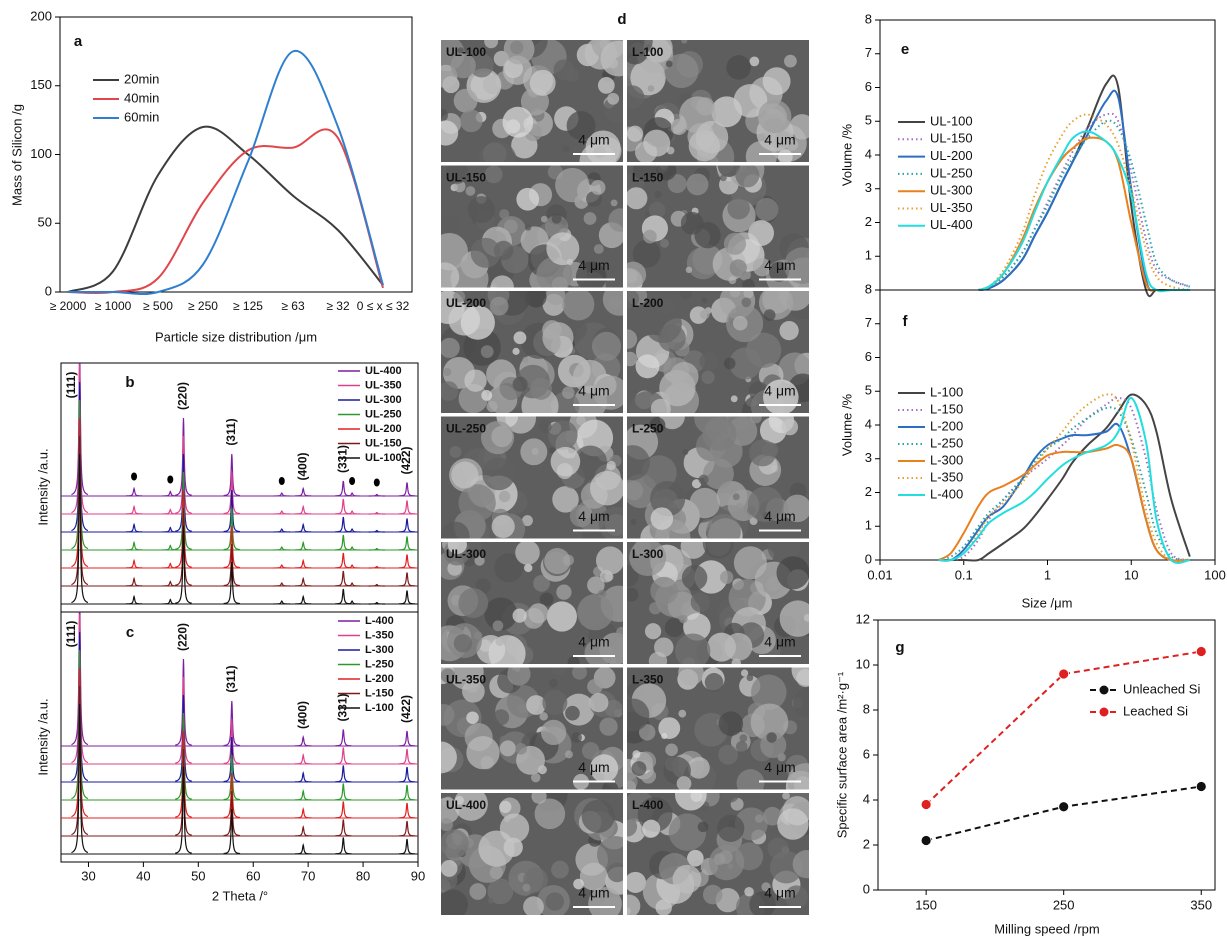 Image resolution: width=1227 pixels, height=940 pixels. Describe the element at coordinates (466, 178) in the screenshot. I see `image-label: UL-150` at that location.